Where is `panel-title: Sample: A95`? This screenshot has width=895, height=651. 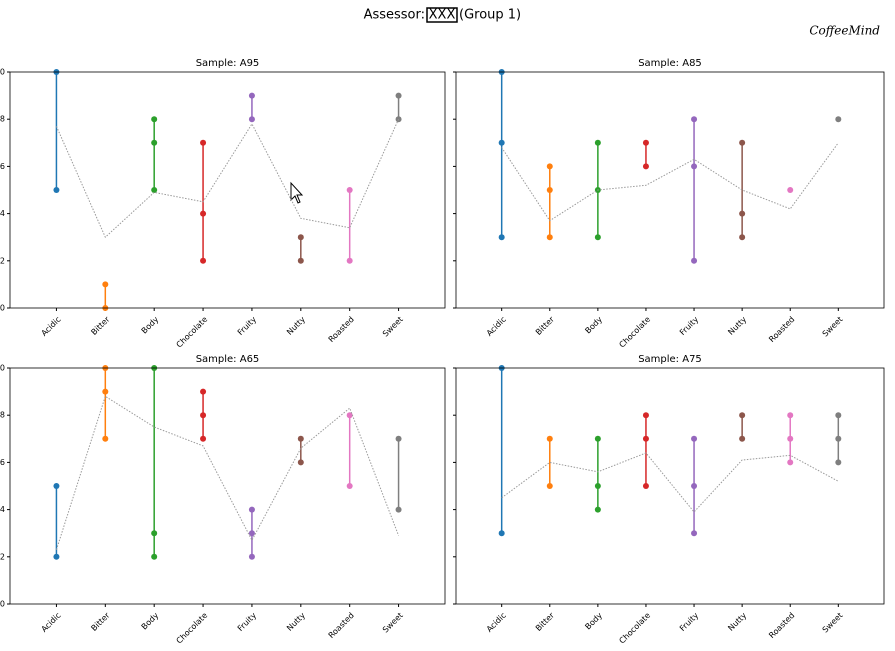
panel-title: Sample: A95 is located at coordinates (228, 63).